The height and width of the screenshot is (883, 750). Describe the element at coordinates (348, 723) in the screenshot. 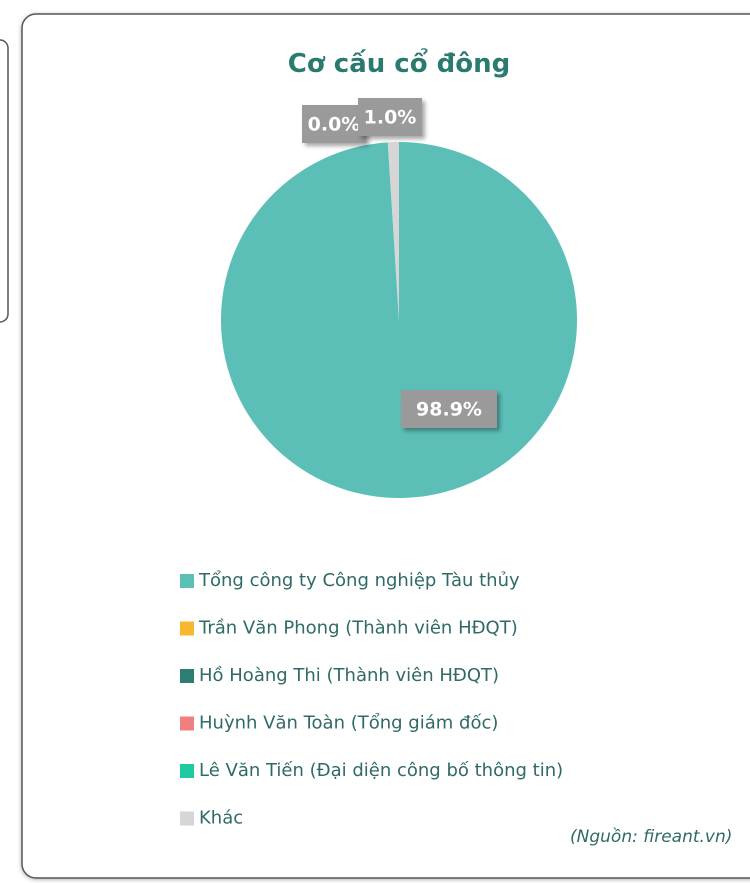

I see `legend-label: Huỳnh Văn Toàn (Tổng giám đốc)` at that location.